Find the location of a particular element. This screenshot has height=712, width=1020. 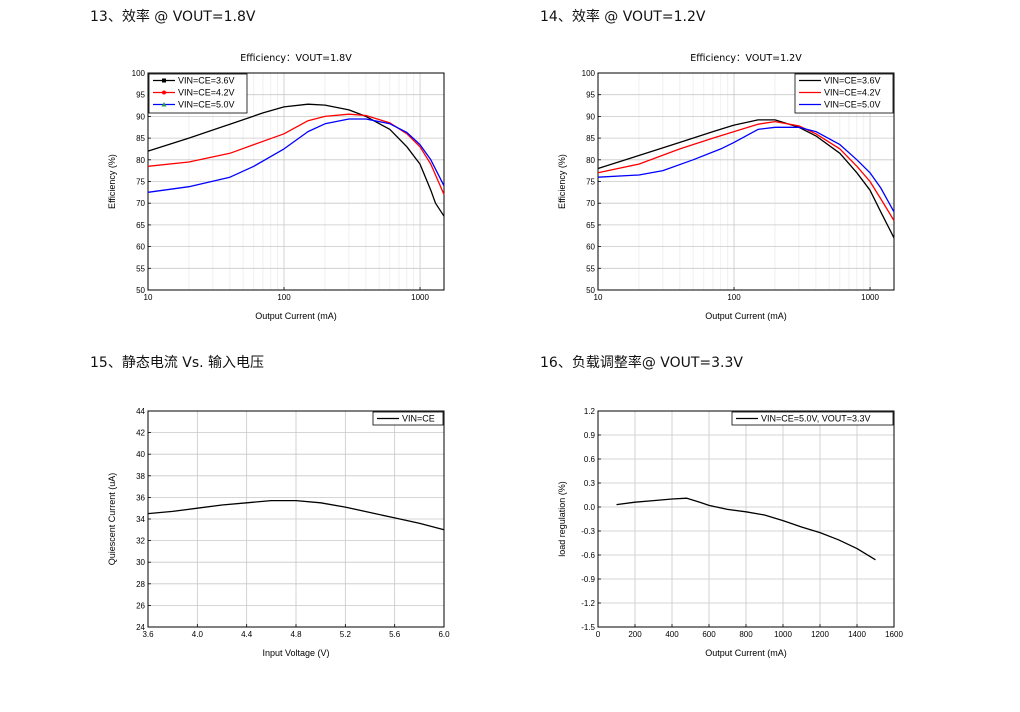

x-tick-label: 4.4 is located at coordinates (247, 634).